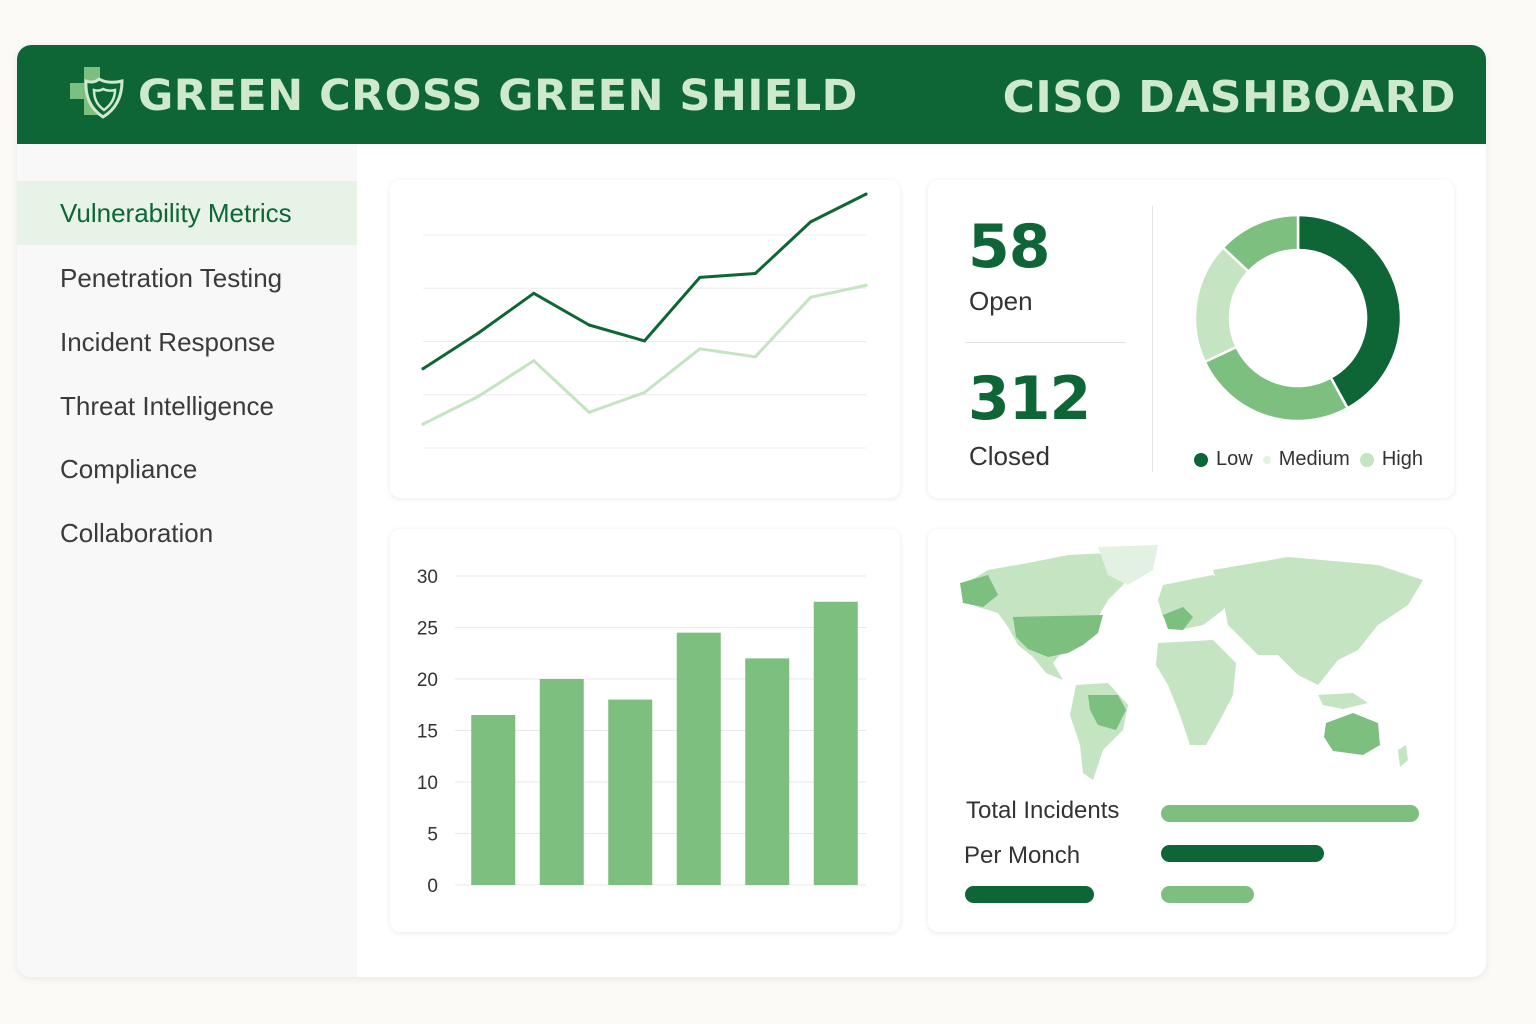 The height and width of the screenshot is (1024, 1536). I want to click on stats-divider, so click(1046, 342).